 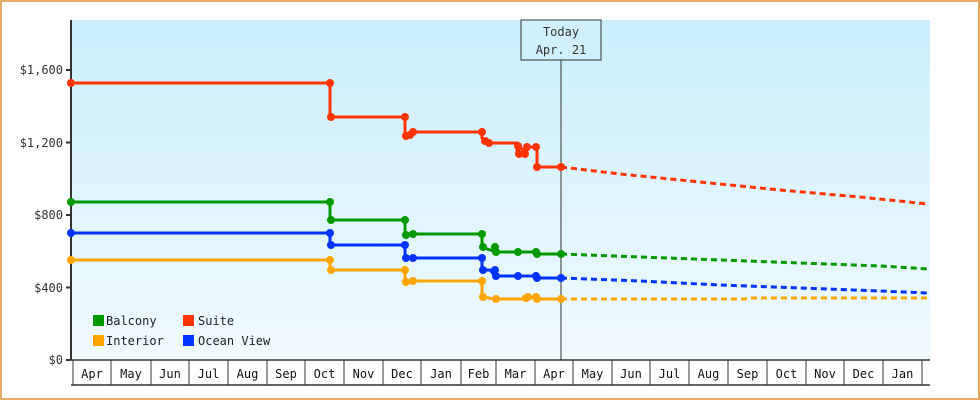 I want to click on series-interior, so click(x=497, y=279).